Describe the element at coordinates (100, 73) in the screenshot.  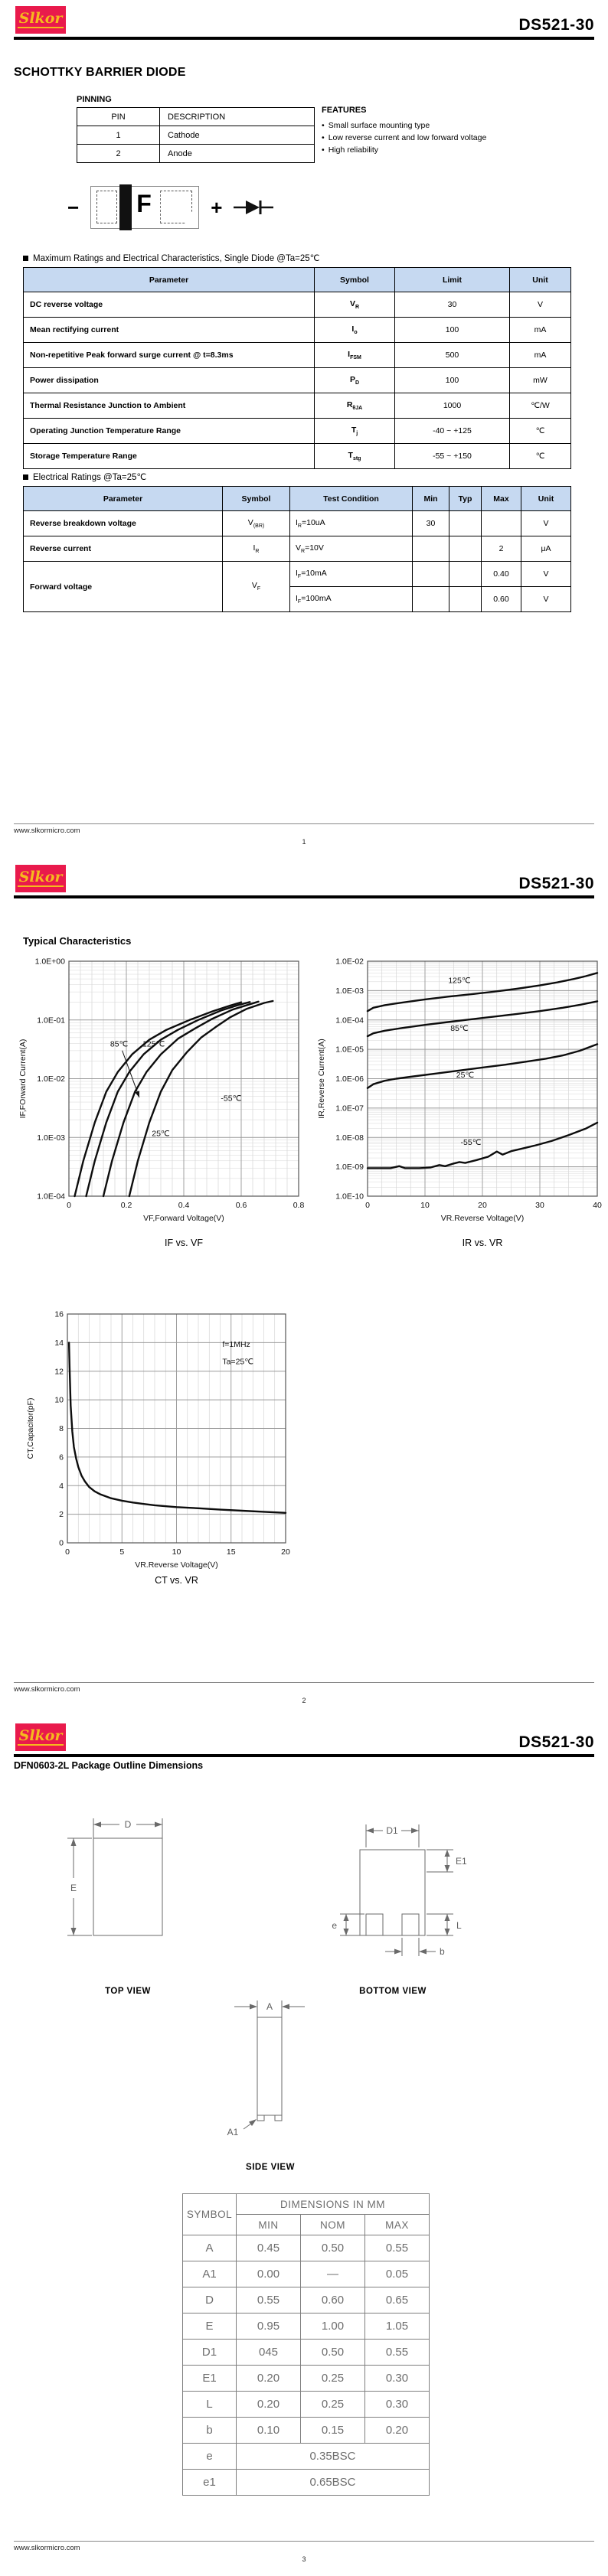
I see `page-title: SCHOTTKY BARRIER DIODE` at that location.